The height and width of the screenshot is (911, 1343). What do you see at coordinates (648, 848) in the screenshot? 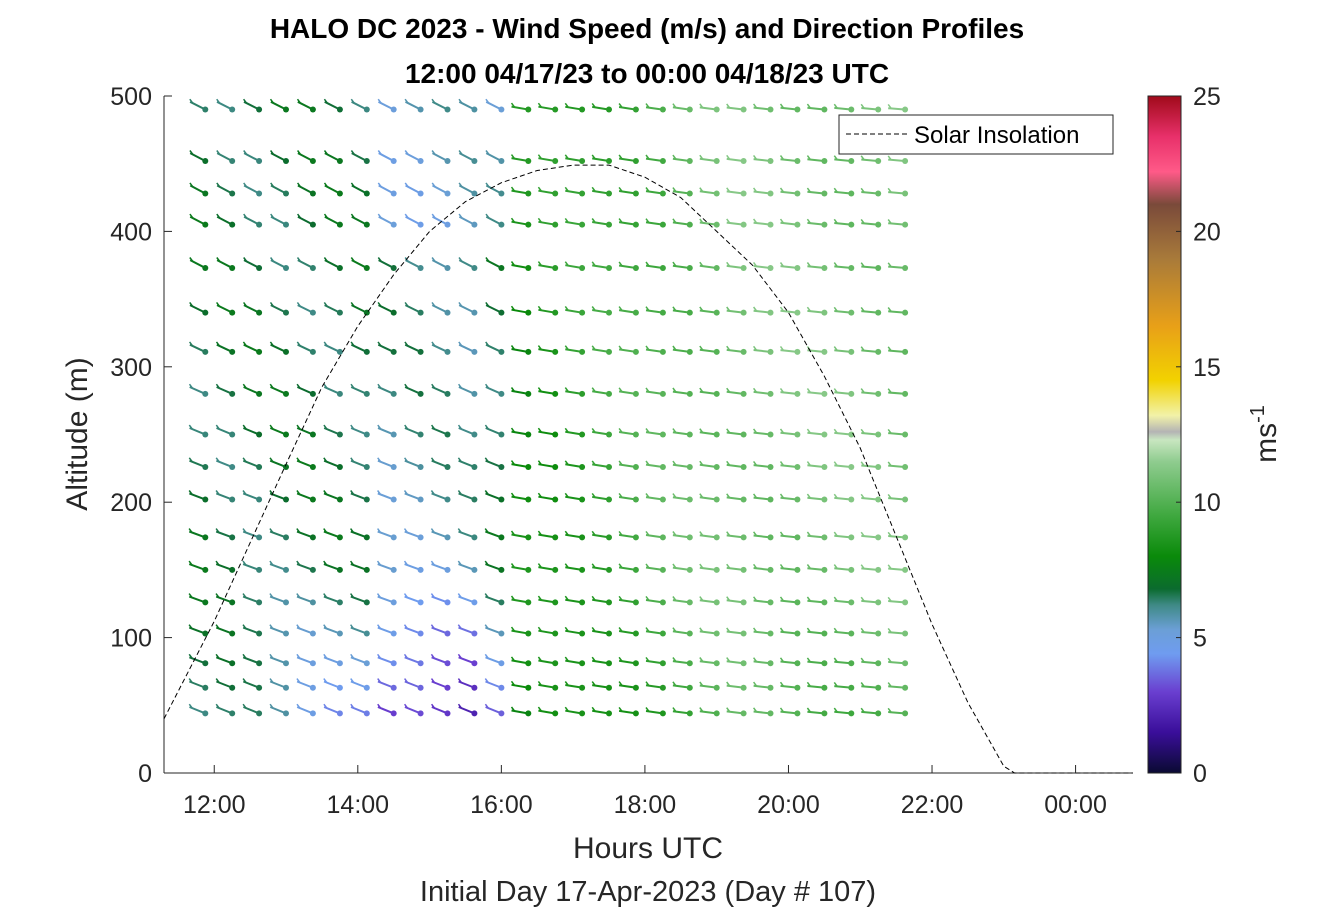
I see `x-axis-label: Hours UTC` at bounding box center [648, 848].